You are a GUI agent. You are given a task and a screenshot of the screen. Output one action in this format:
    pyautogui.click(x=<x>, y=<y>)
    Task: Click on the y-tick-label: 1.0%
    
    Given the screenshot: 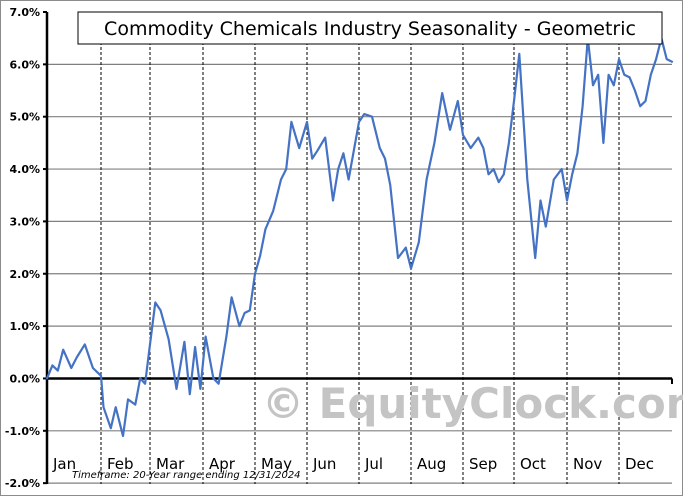 What is the action you would take?
    pyautogui.click(x=24, y=326)
    